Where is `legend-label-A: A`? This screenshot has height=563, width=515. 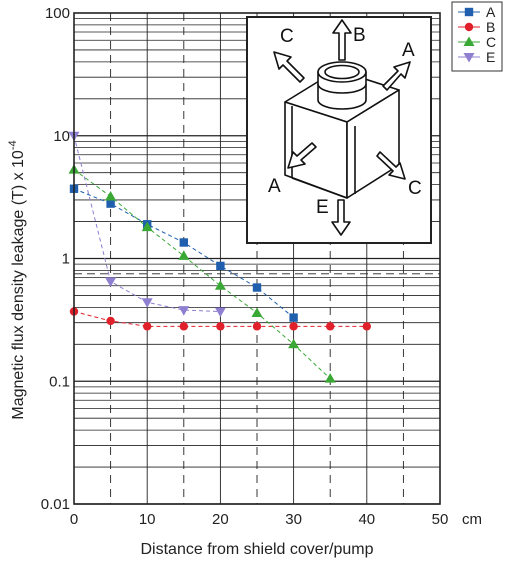
legend-label-A: A is located at coordinates (491, 12).